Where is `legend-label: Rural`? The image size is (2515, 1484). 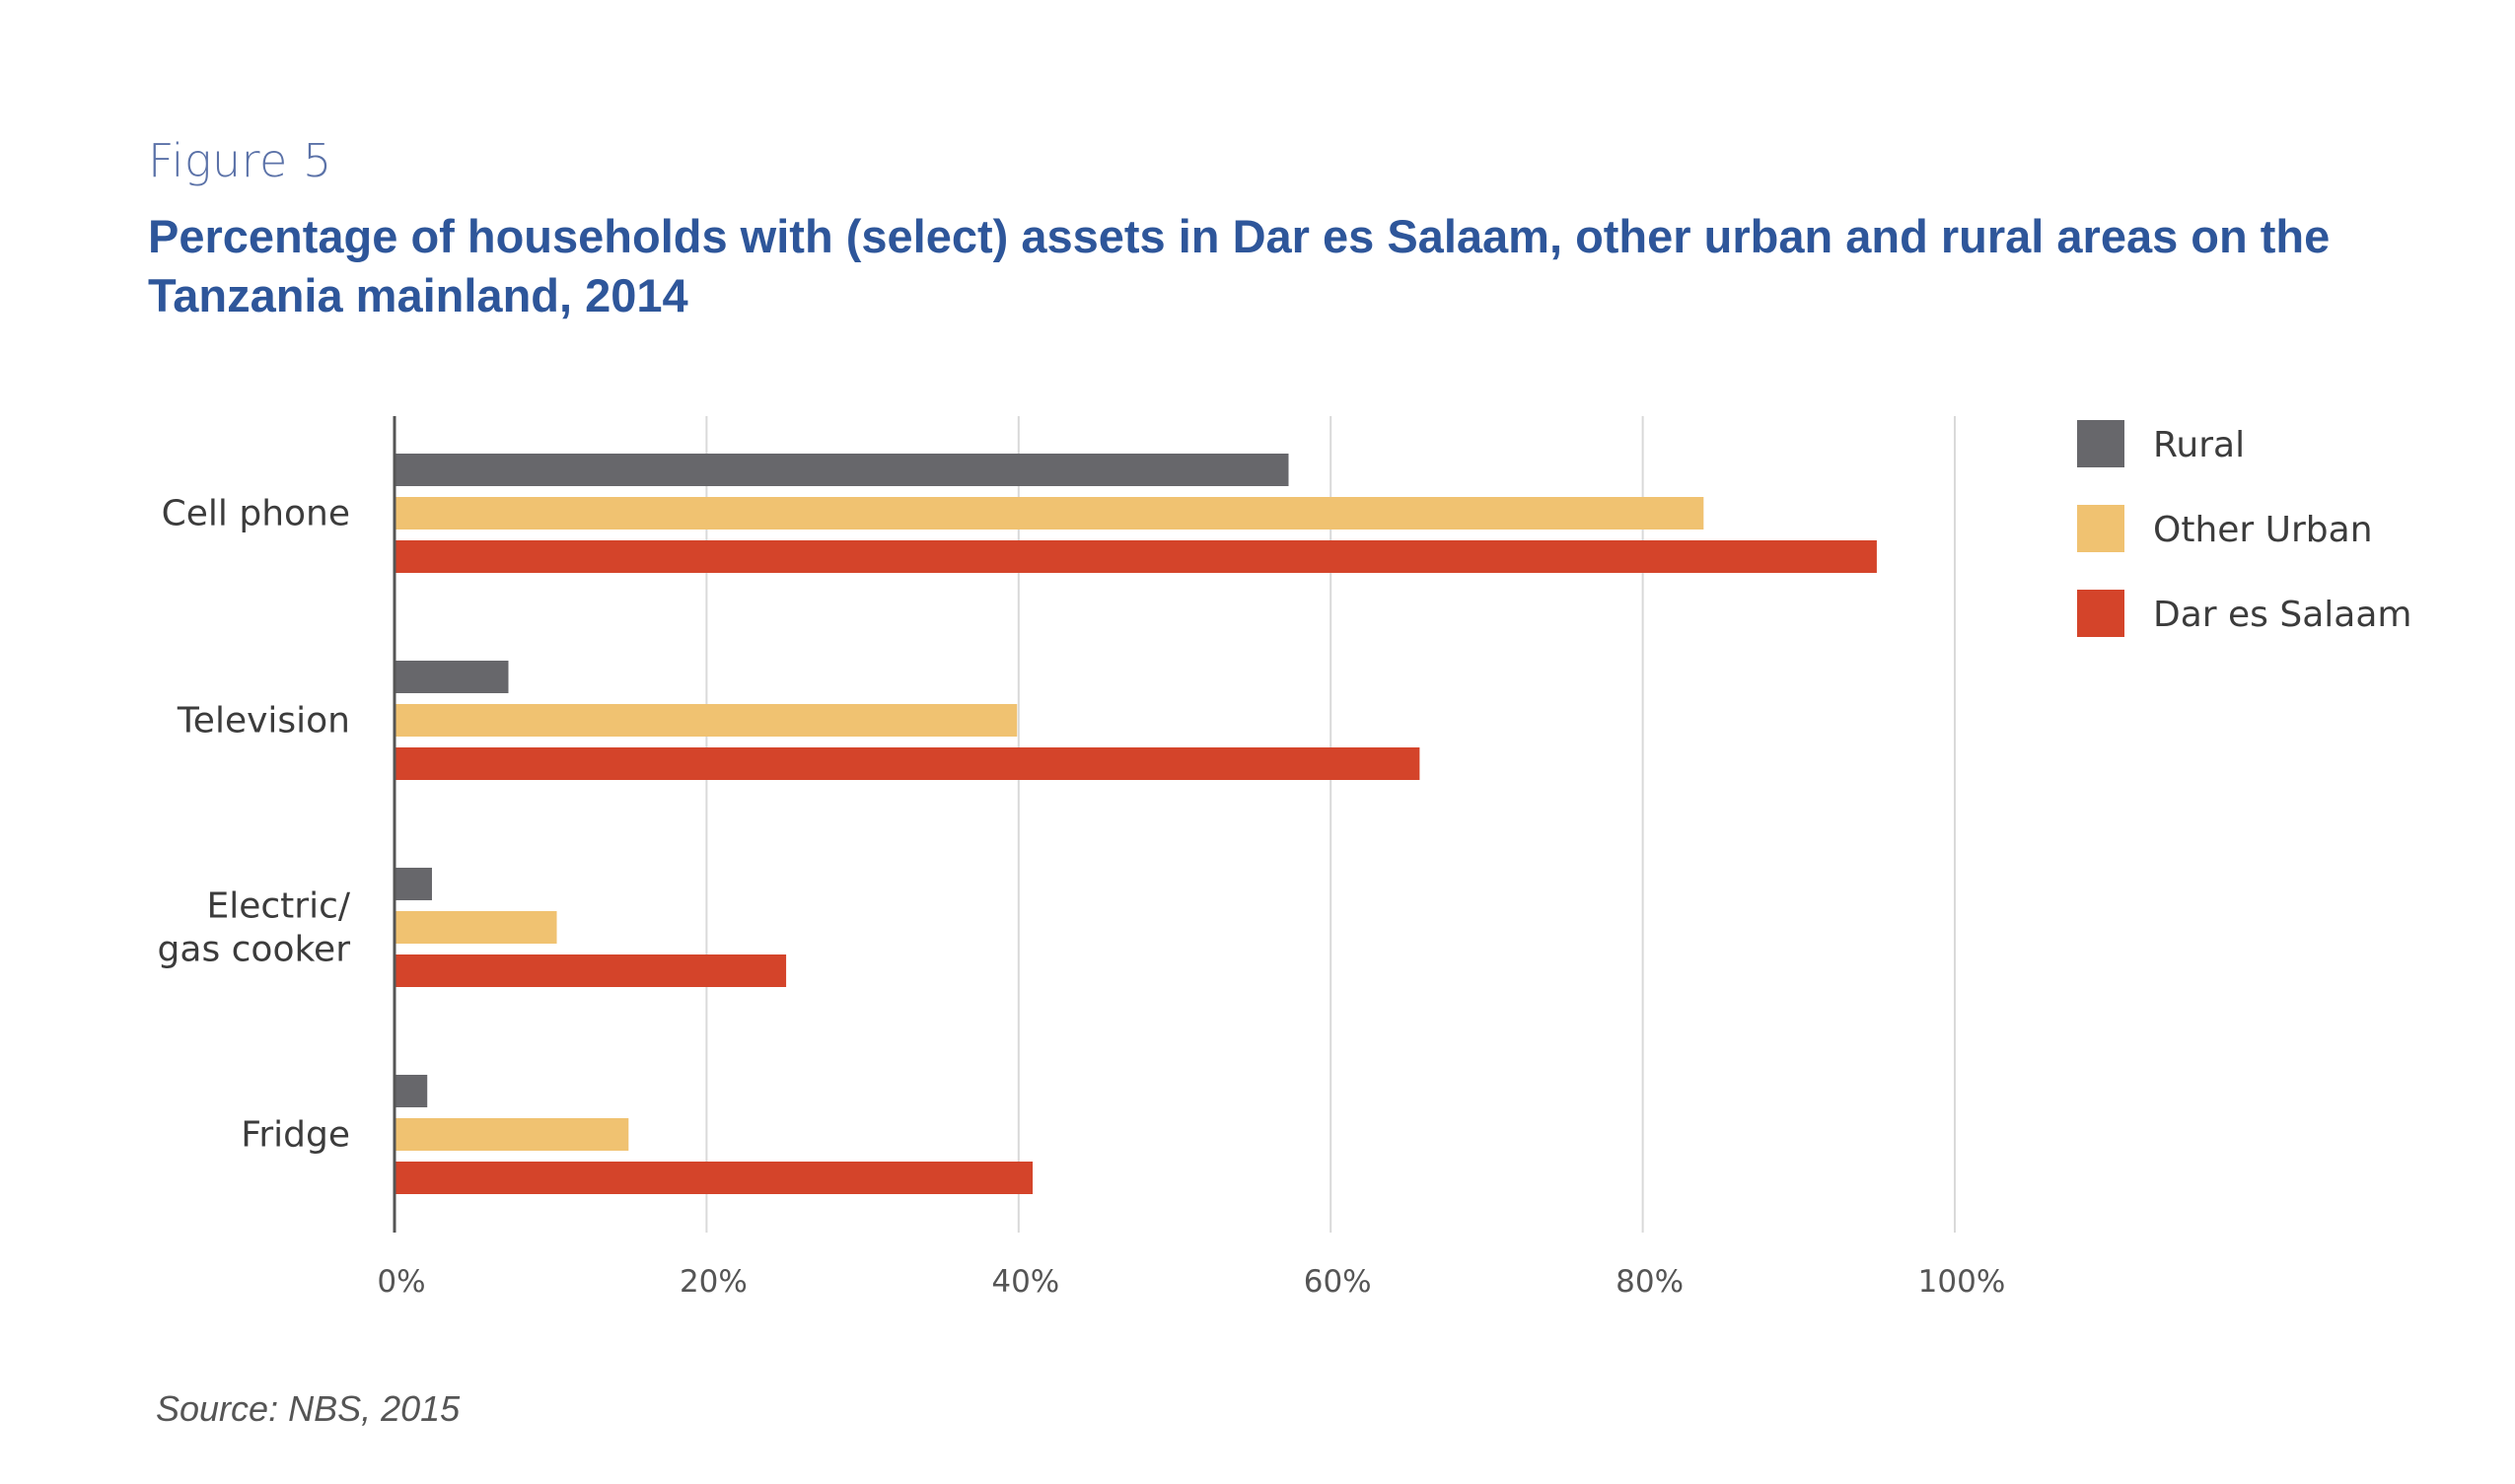
legend-label: Rural is located at coordinates (2199, 445).